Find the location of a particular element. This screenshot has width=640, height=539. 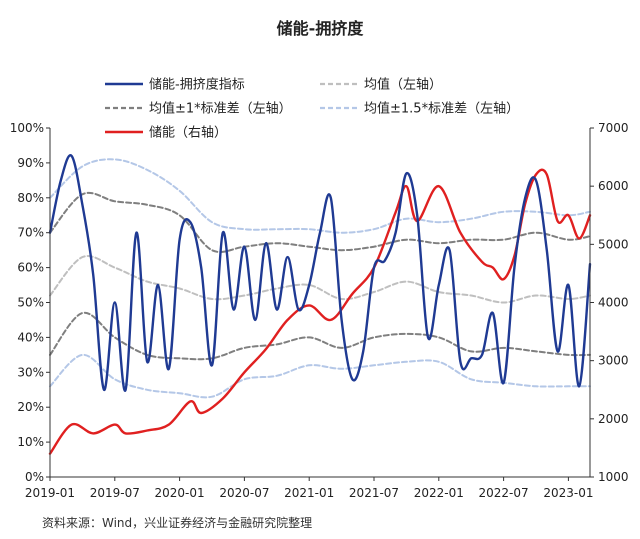

x-tick-label: 2022-07 is located at coordinates (504, 493).